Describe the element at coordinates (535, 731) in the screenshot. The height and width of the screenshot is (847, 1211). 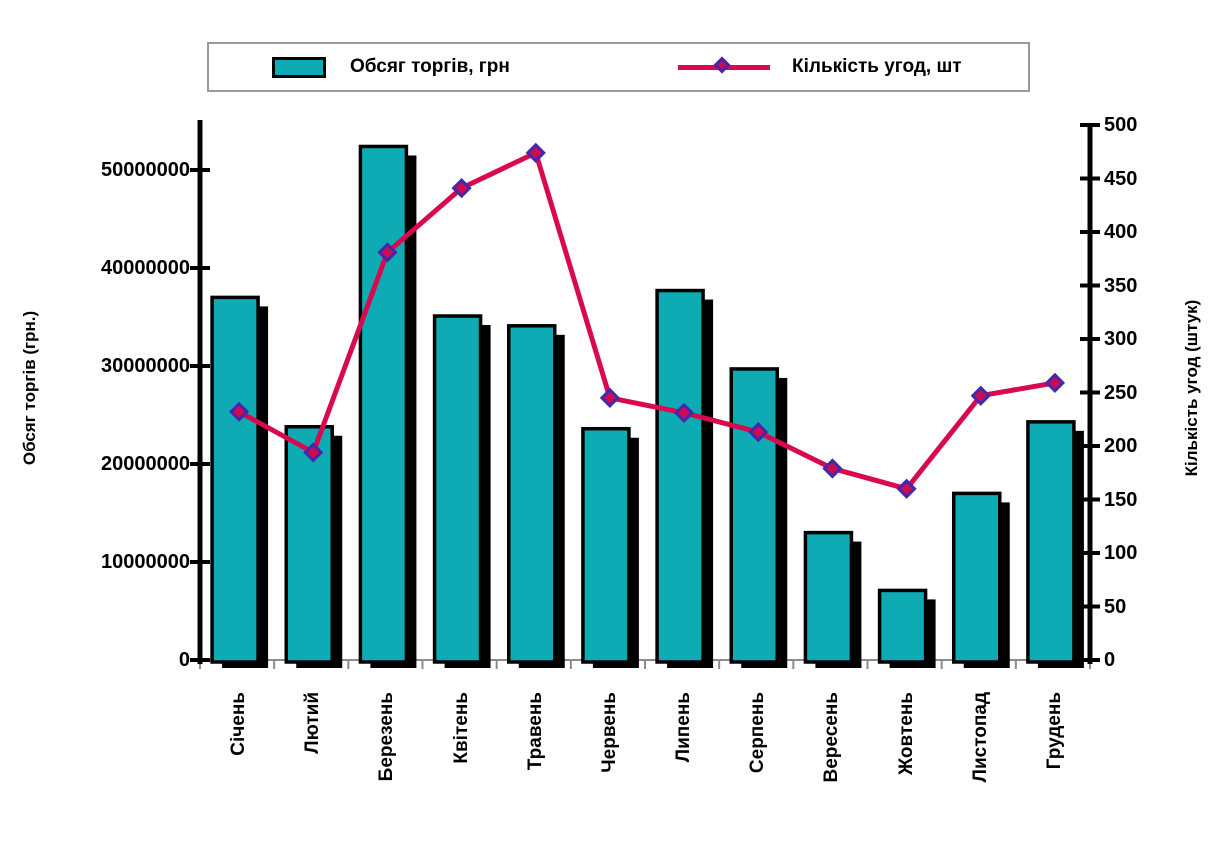
I see `x-axis-category-label: Травень` at that location.